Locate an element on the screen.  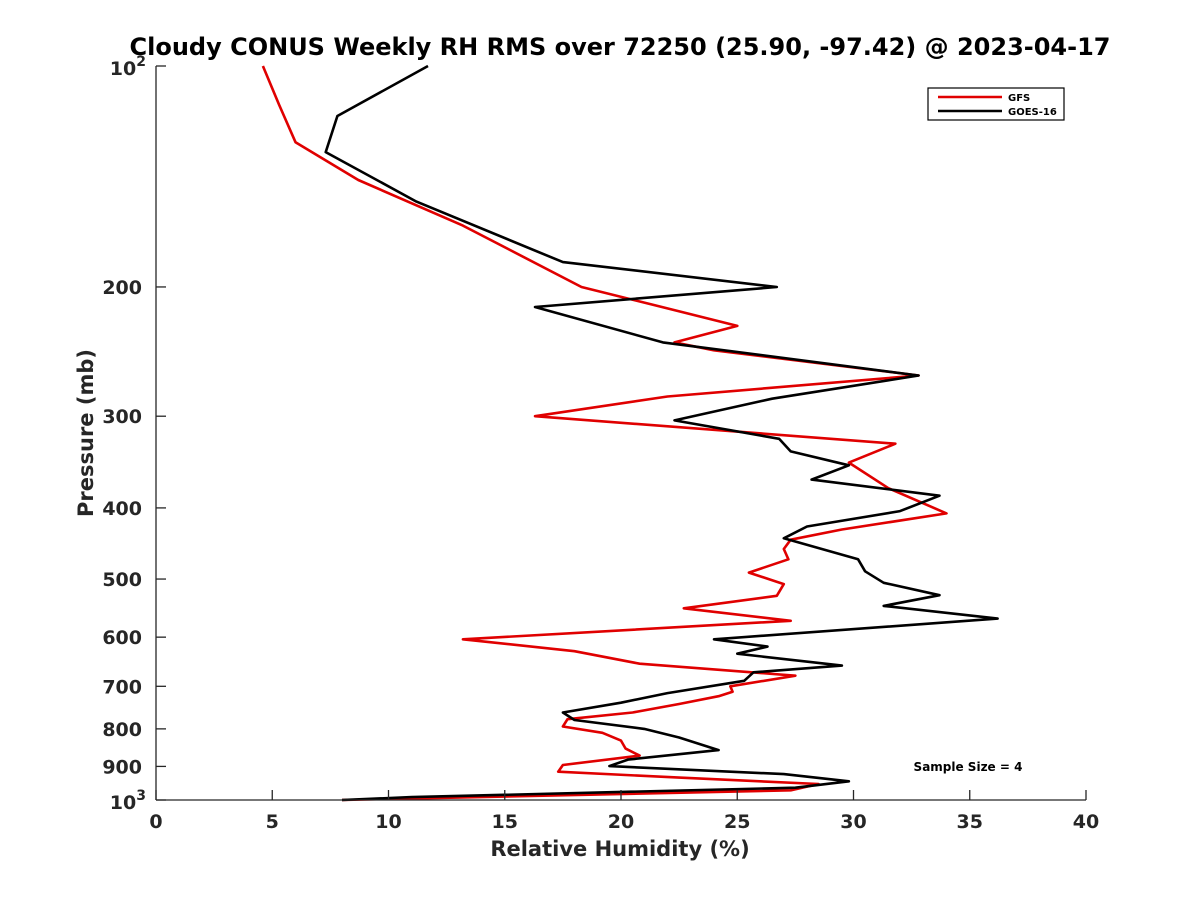
y-tick-label: 500 is located at coordinates (122, 580).